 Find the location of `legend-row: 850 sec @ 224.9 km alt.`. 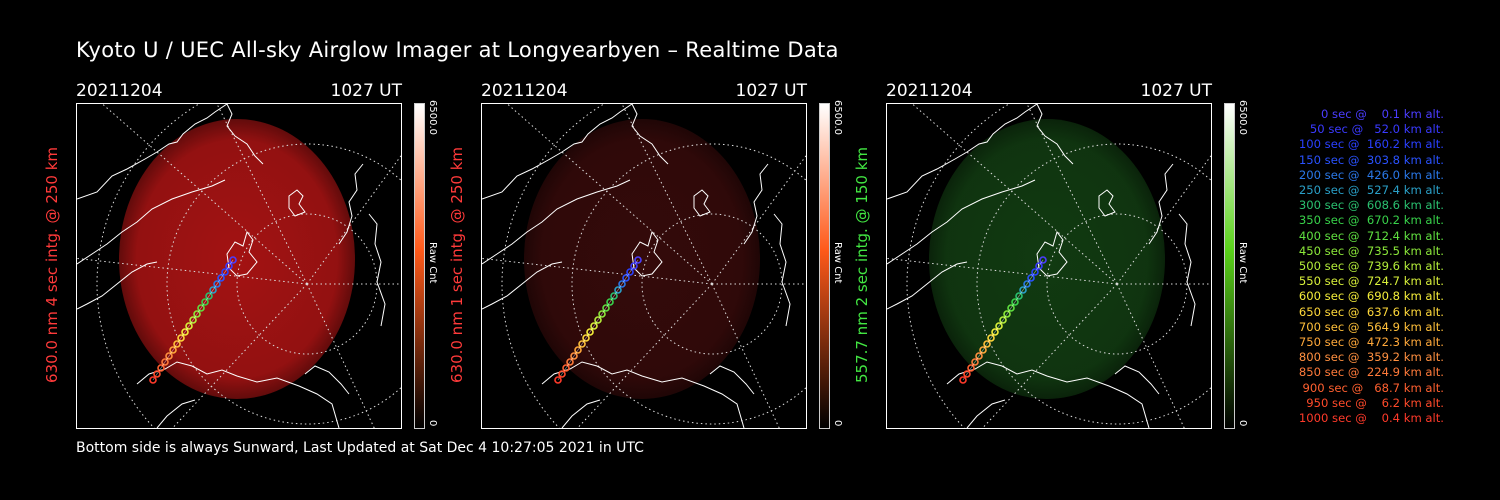

legend-row: 850 sec @ 224.9 km alt. is located at coordinates (1369, 372).